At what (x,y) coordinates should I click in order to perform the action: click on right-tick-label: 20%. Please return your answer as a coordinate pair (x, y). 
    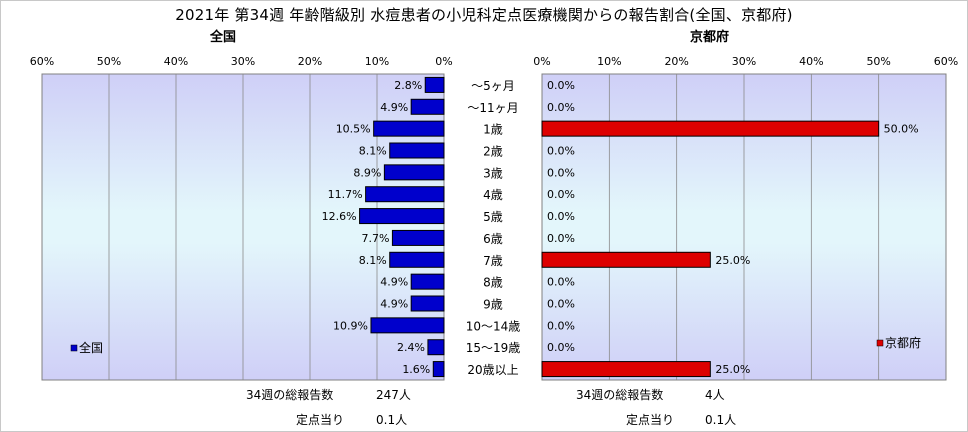
    Looking at the image, I should click on (676, 61).